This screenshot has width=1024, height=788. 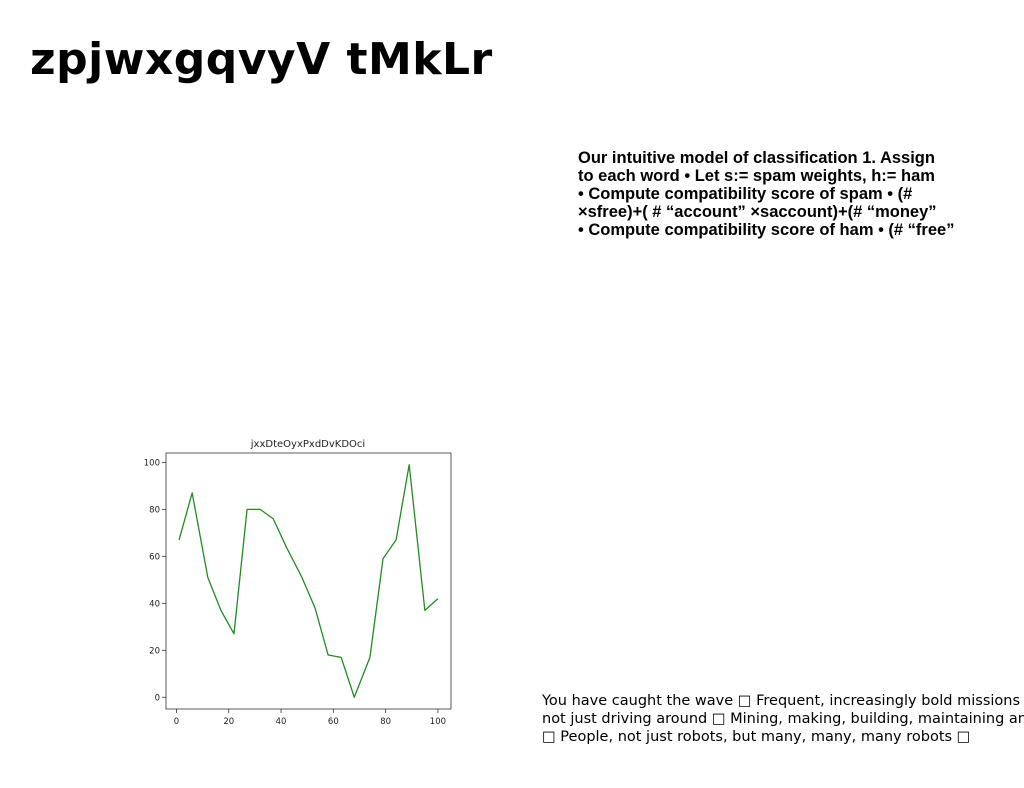 I want to click on x-tick-label: 20, so click(x=228, y=722).